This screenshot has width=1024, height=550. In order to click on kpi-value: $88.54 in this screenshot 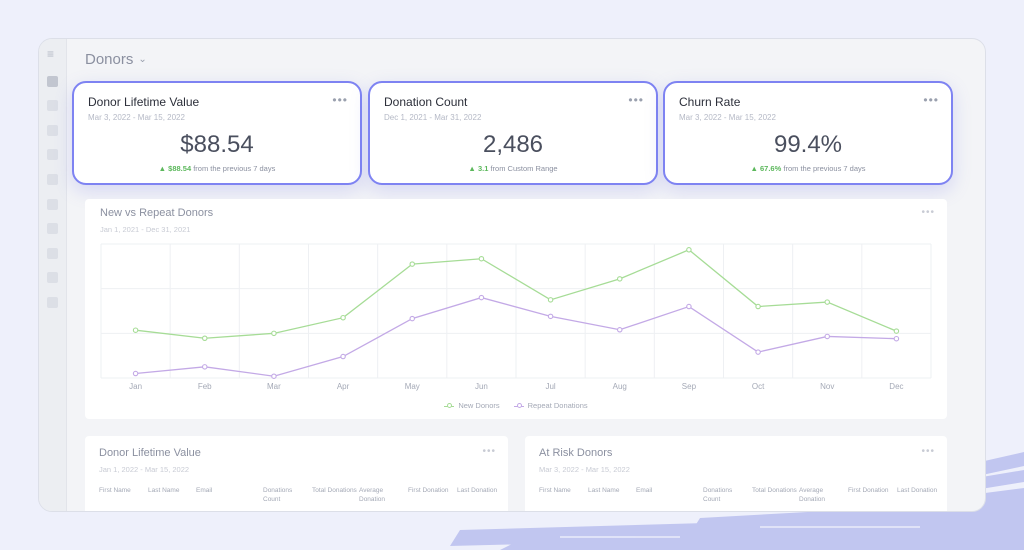, I will do `click(217, 144)`.